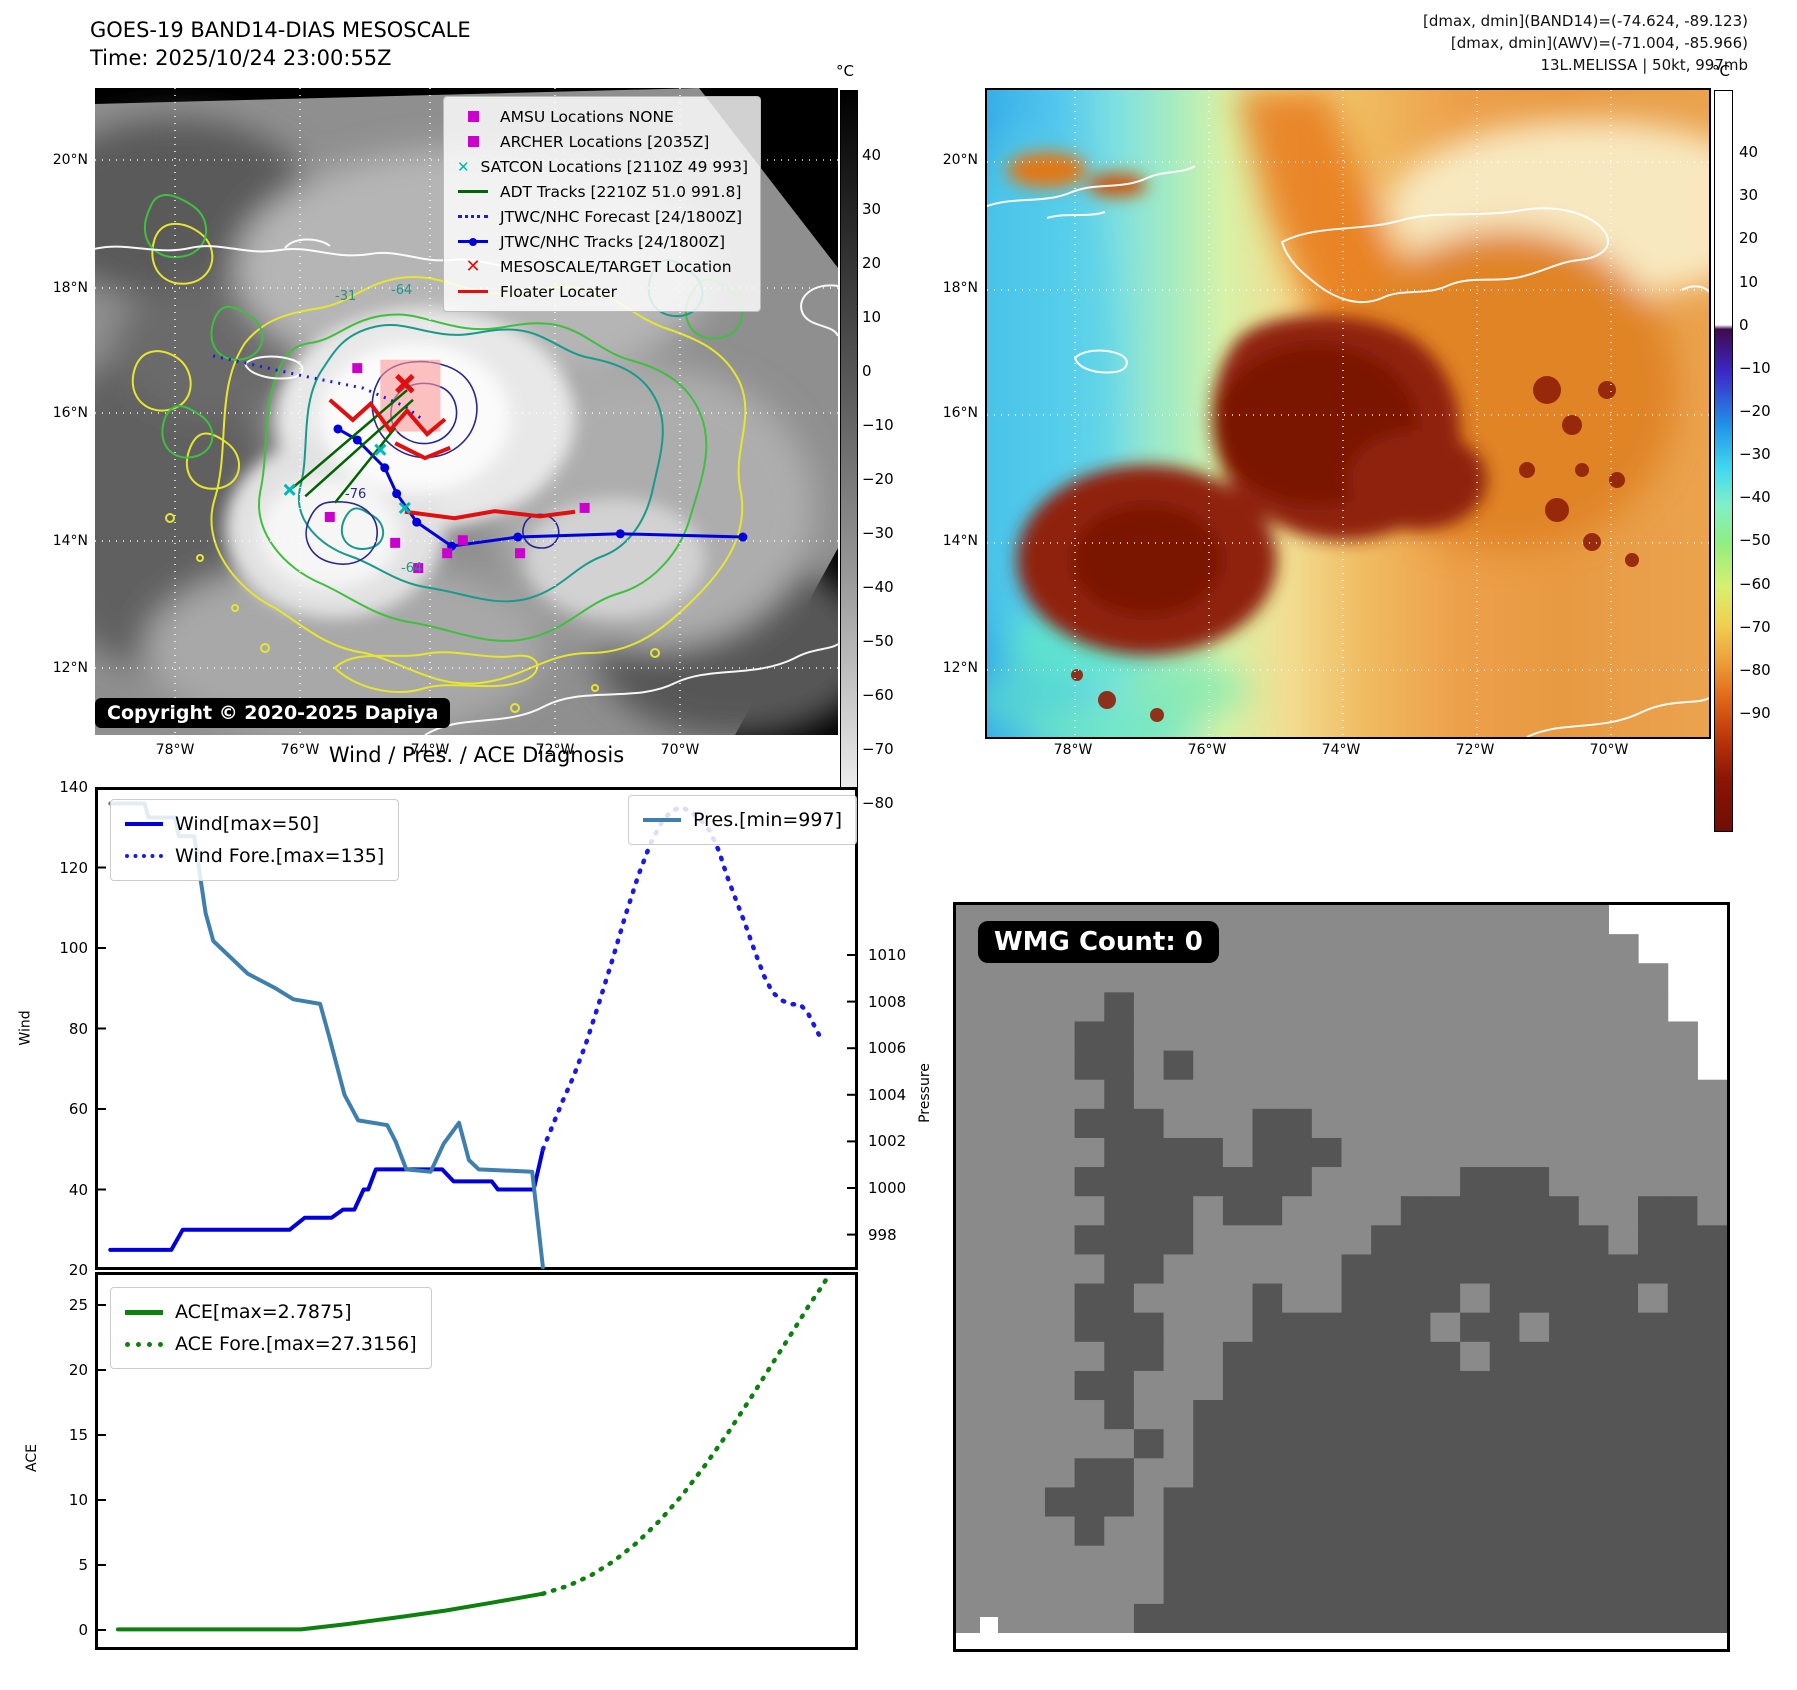  I want to click on pressure-ytick: 1002, so click(887, 1141).